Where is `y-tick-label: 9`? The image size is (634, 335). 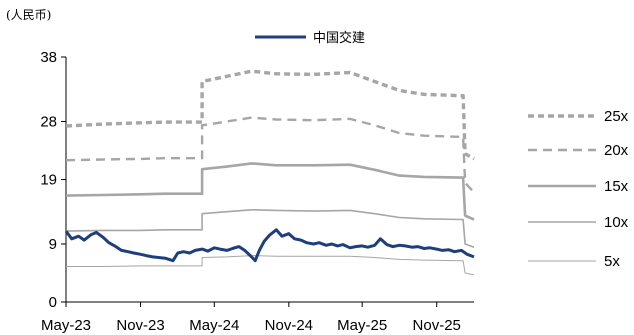
y-tick-label: 9 is located at coordinates (53, 244).